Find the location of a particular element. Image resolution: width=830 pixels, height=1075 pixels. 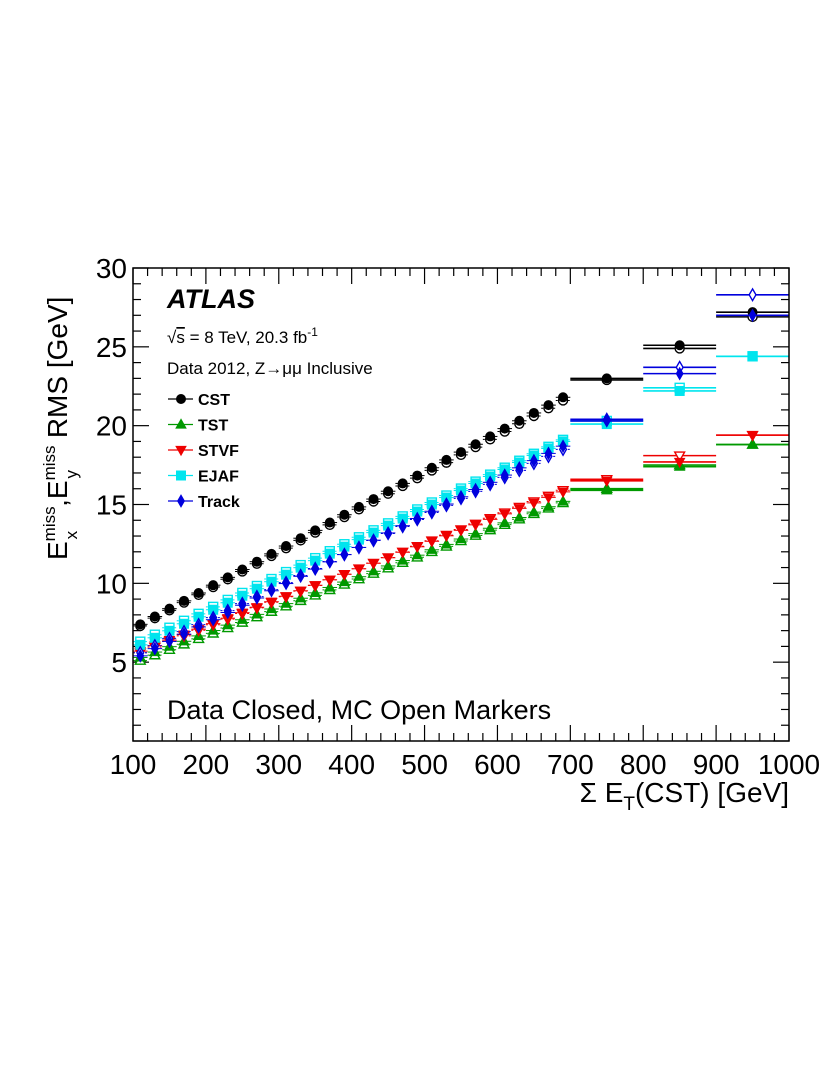

legend-label: EJAF is located at coordinates (218, 477).